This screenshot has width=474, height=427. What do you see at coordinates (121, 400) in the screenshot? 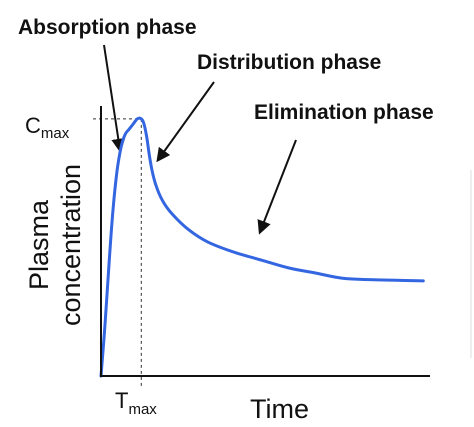
I see `tmax-label-main: T` at bounding box center [121, 400].